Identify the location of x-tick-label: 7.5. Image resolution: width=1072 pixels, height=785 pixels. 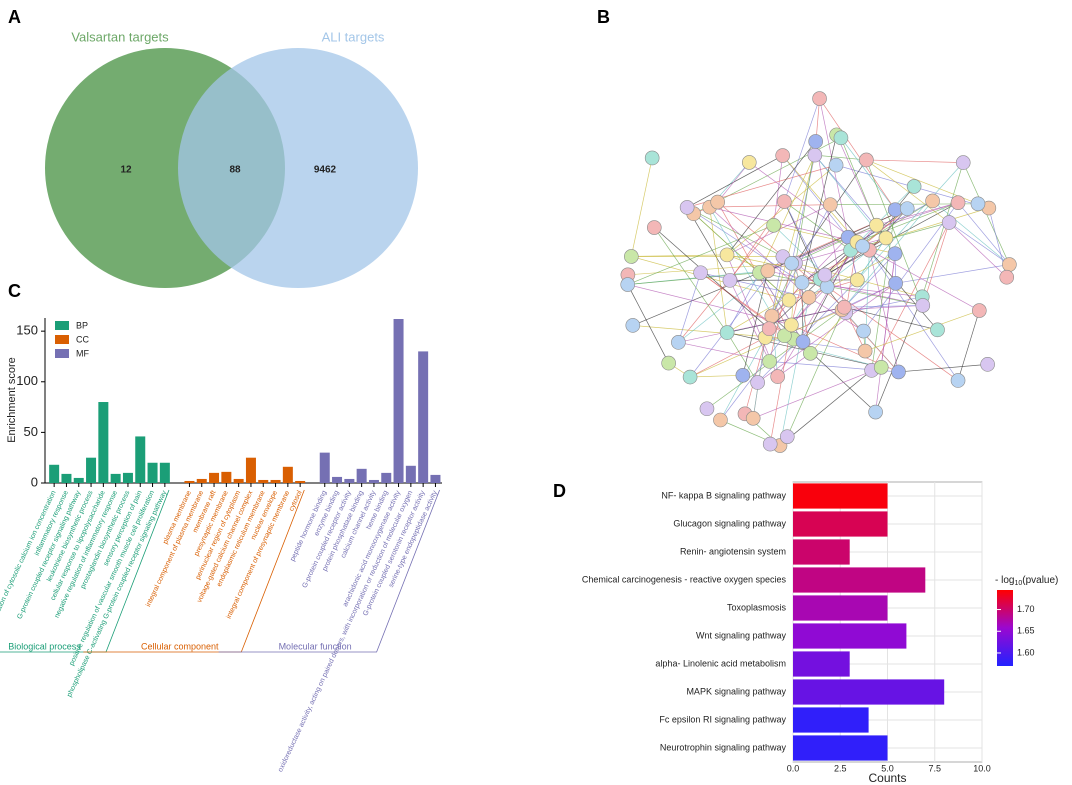
(934, 768).